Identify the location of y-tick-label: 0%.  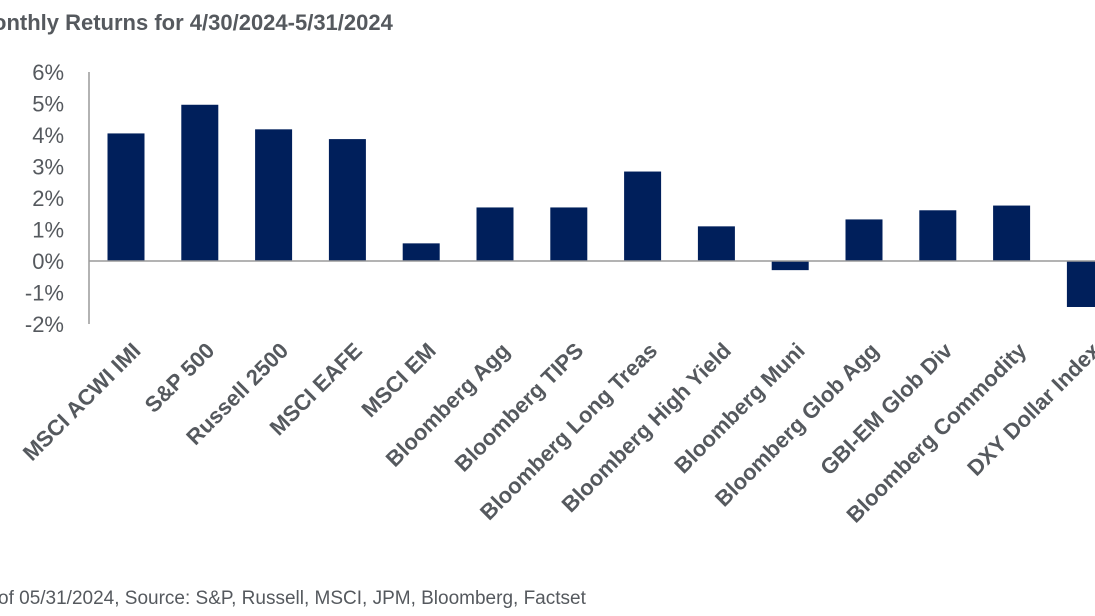
(48, 261).